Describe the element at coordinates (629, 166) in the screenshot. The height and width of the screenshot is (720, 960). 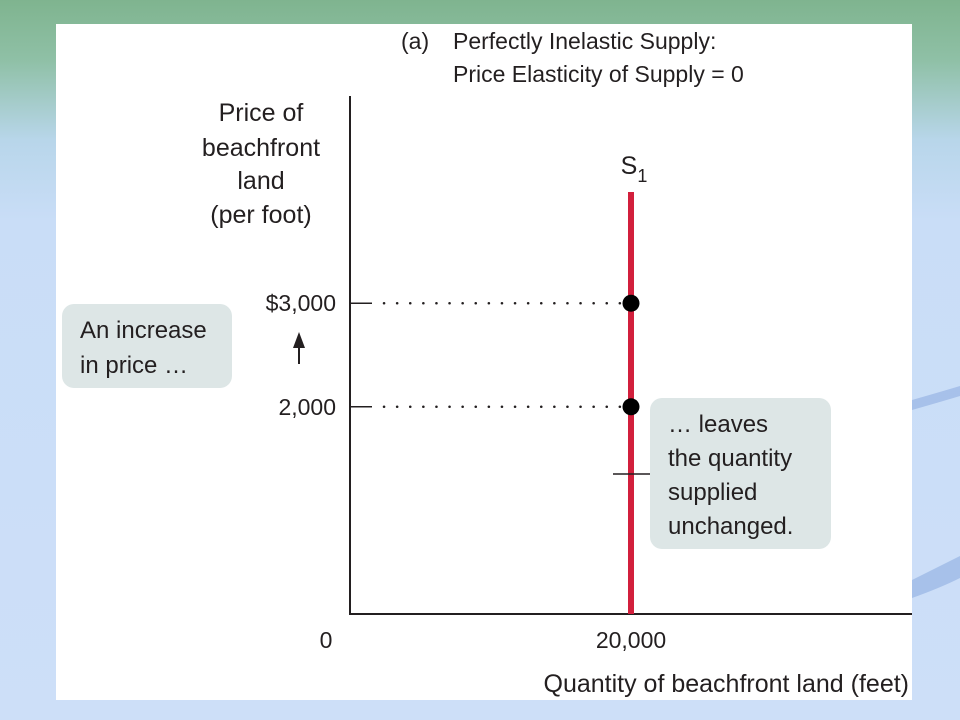
I see `supply-label-letter: S` at that location.